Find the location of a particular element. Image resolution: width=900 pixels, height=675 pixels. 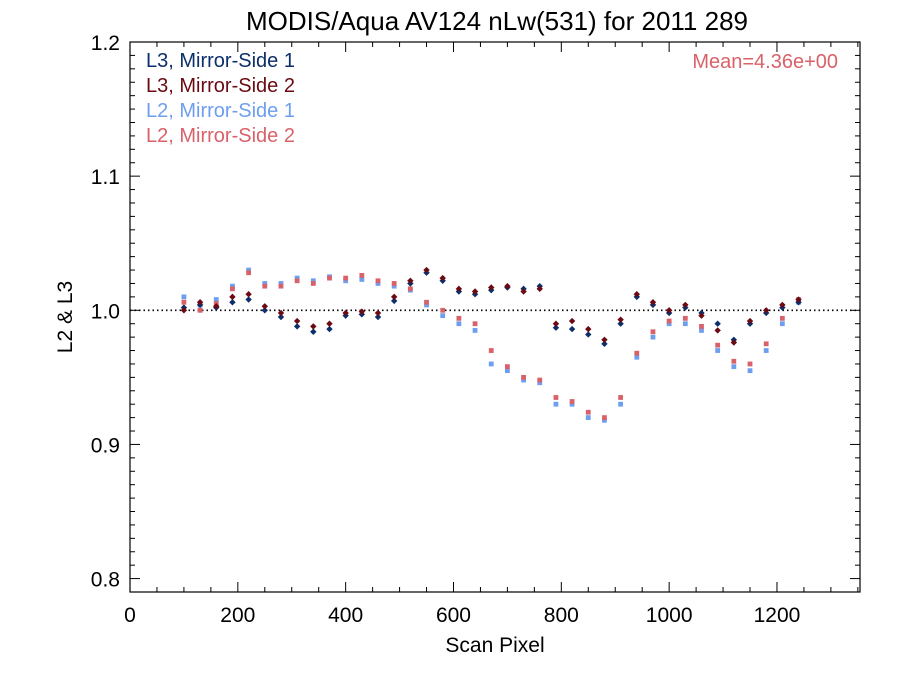

x-tick-label: 1000 is located at coordinates (669, 615).